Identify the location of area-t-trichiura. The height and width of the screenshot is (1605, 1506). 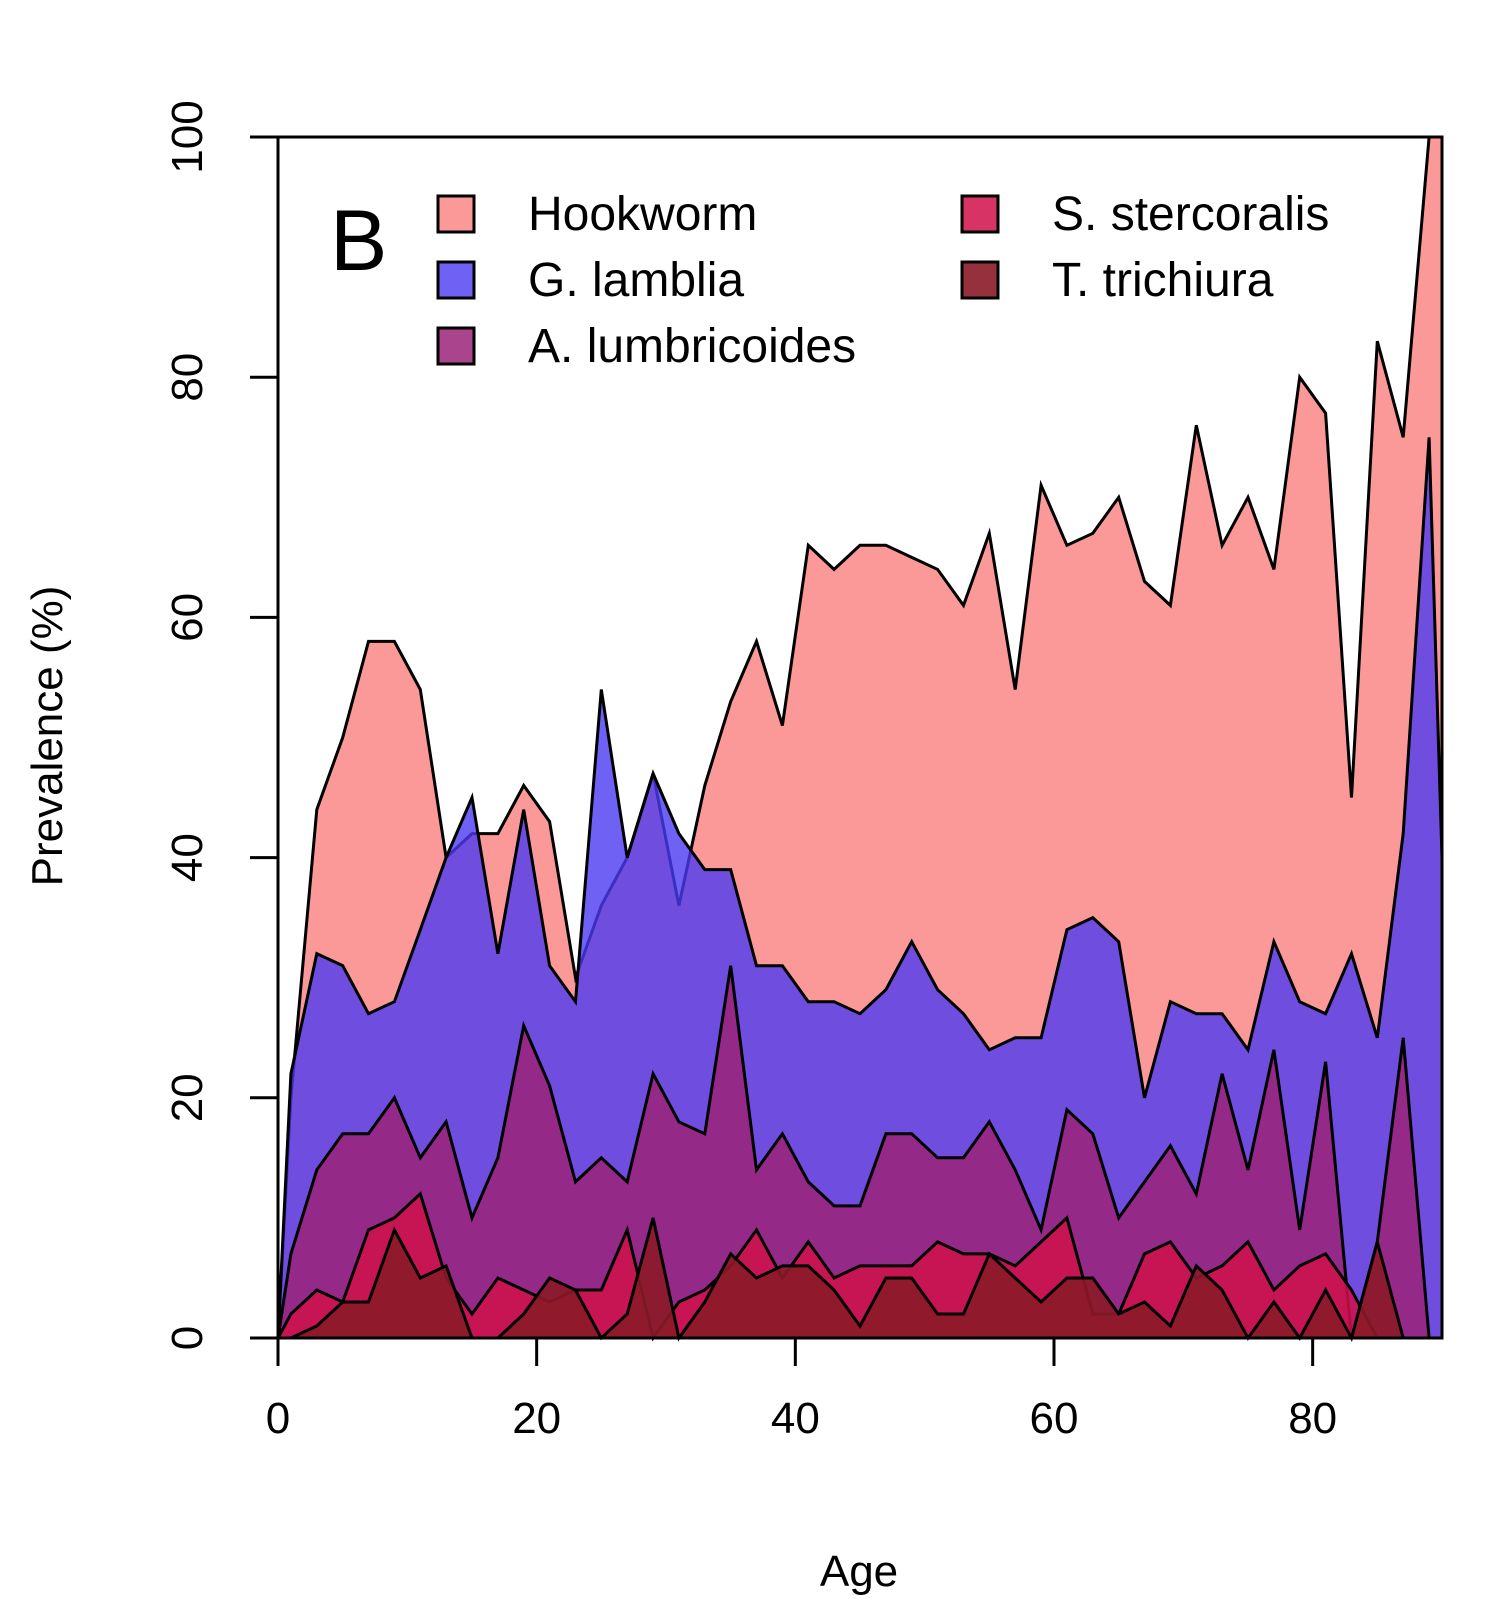
(860, 1280).